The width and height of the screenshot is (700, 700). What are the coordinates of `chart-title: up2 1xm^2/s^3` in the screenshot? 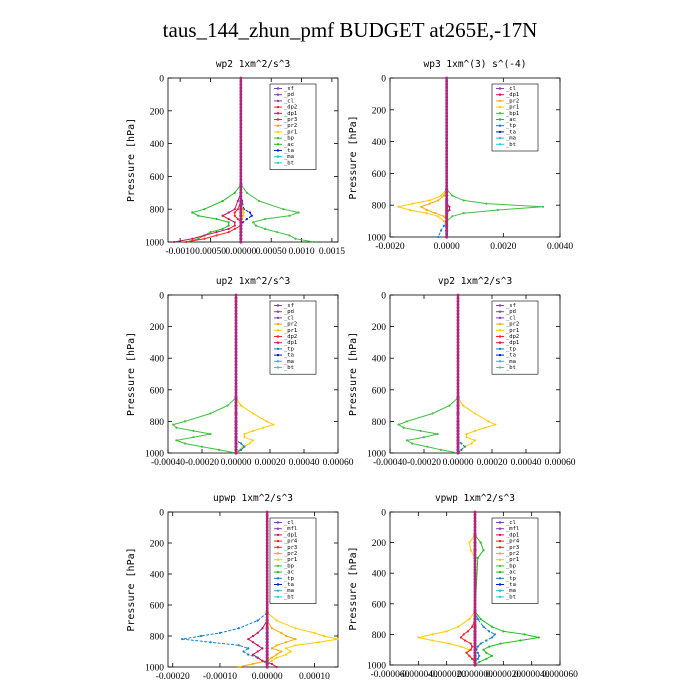 It's located at (253, 281).